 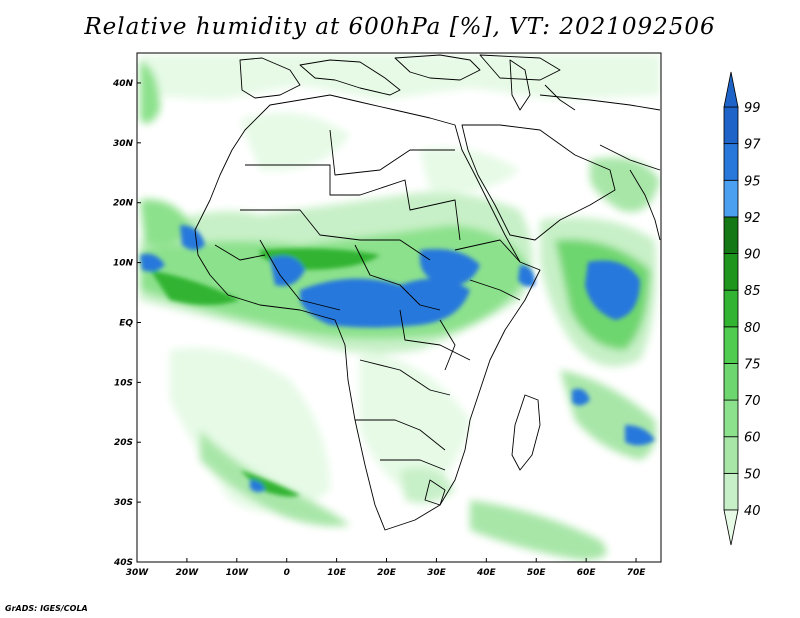 I want to click on credit-text: GrADS: IGES/COLA, so click(x=46, y=608).